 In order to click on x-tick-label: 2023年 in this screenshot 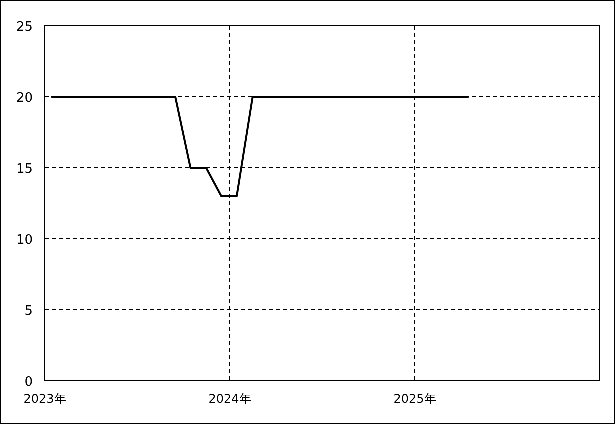, I will do `click(45, 399)`.